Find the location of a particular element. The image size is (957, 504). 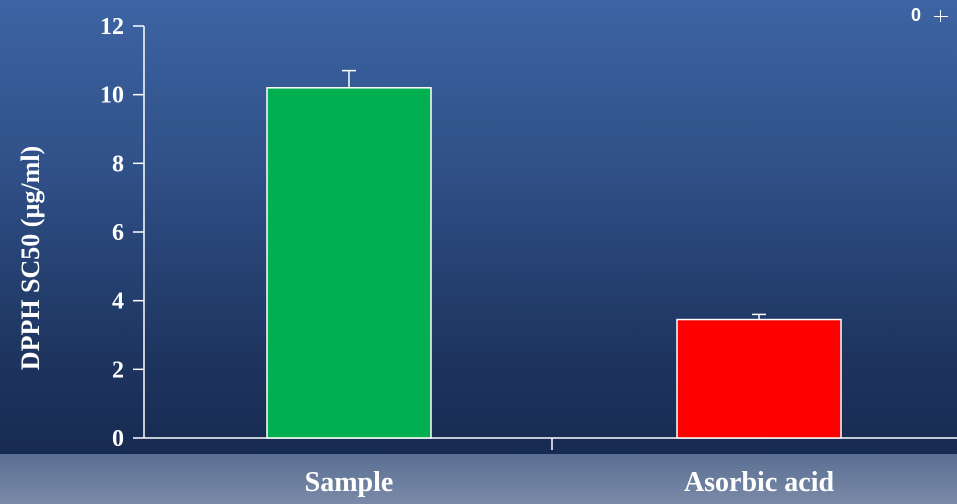

corner-axis-line is located at coordinates (940, 16).